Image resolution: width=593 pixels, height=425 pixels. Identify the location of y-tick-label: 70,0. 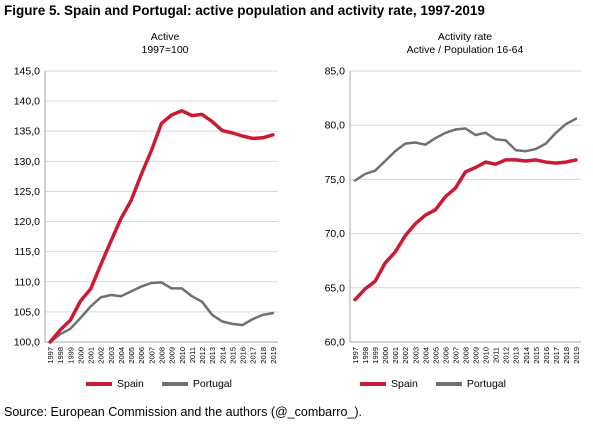
(335, 234).